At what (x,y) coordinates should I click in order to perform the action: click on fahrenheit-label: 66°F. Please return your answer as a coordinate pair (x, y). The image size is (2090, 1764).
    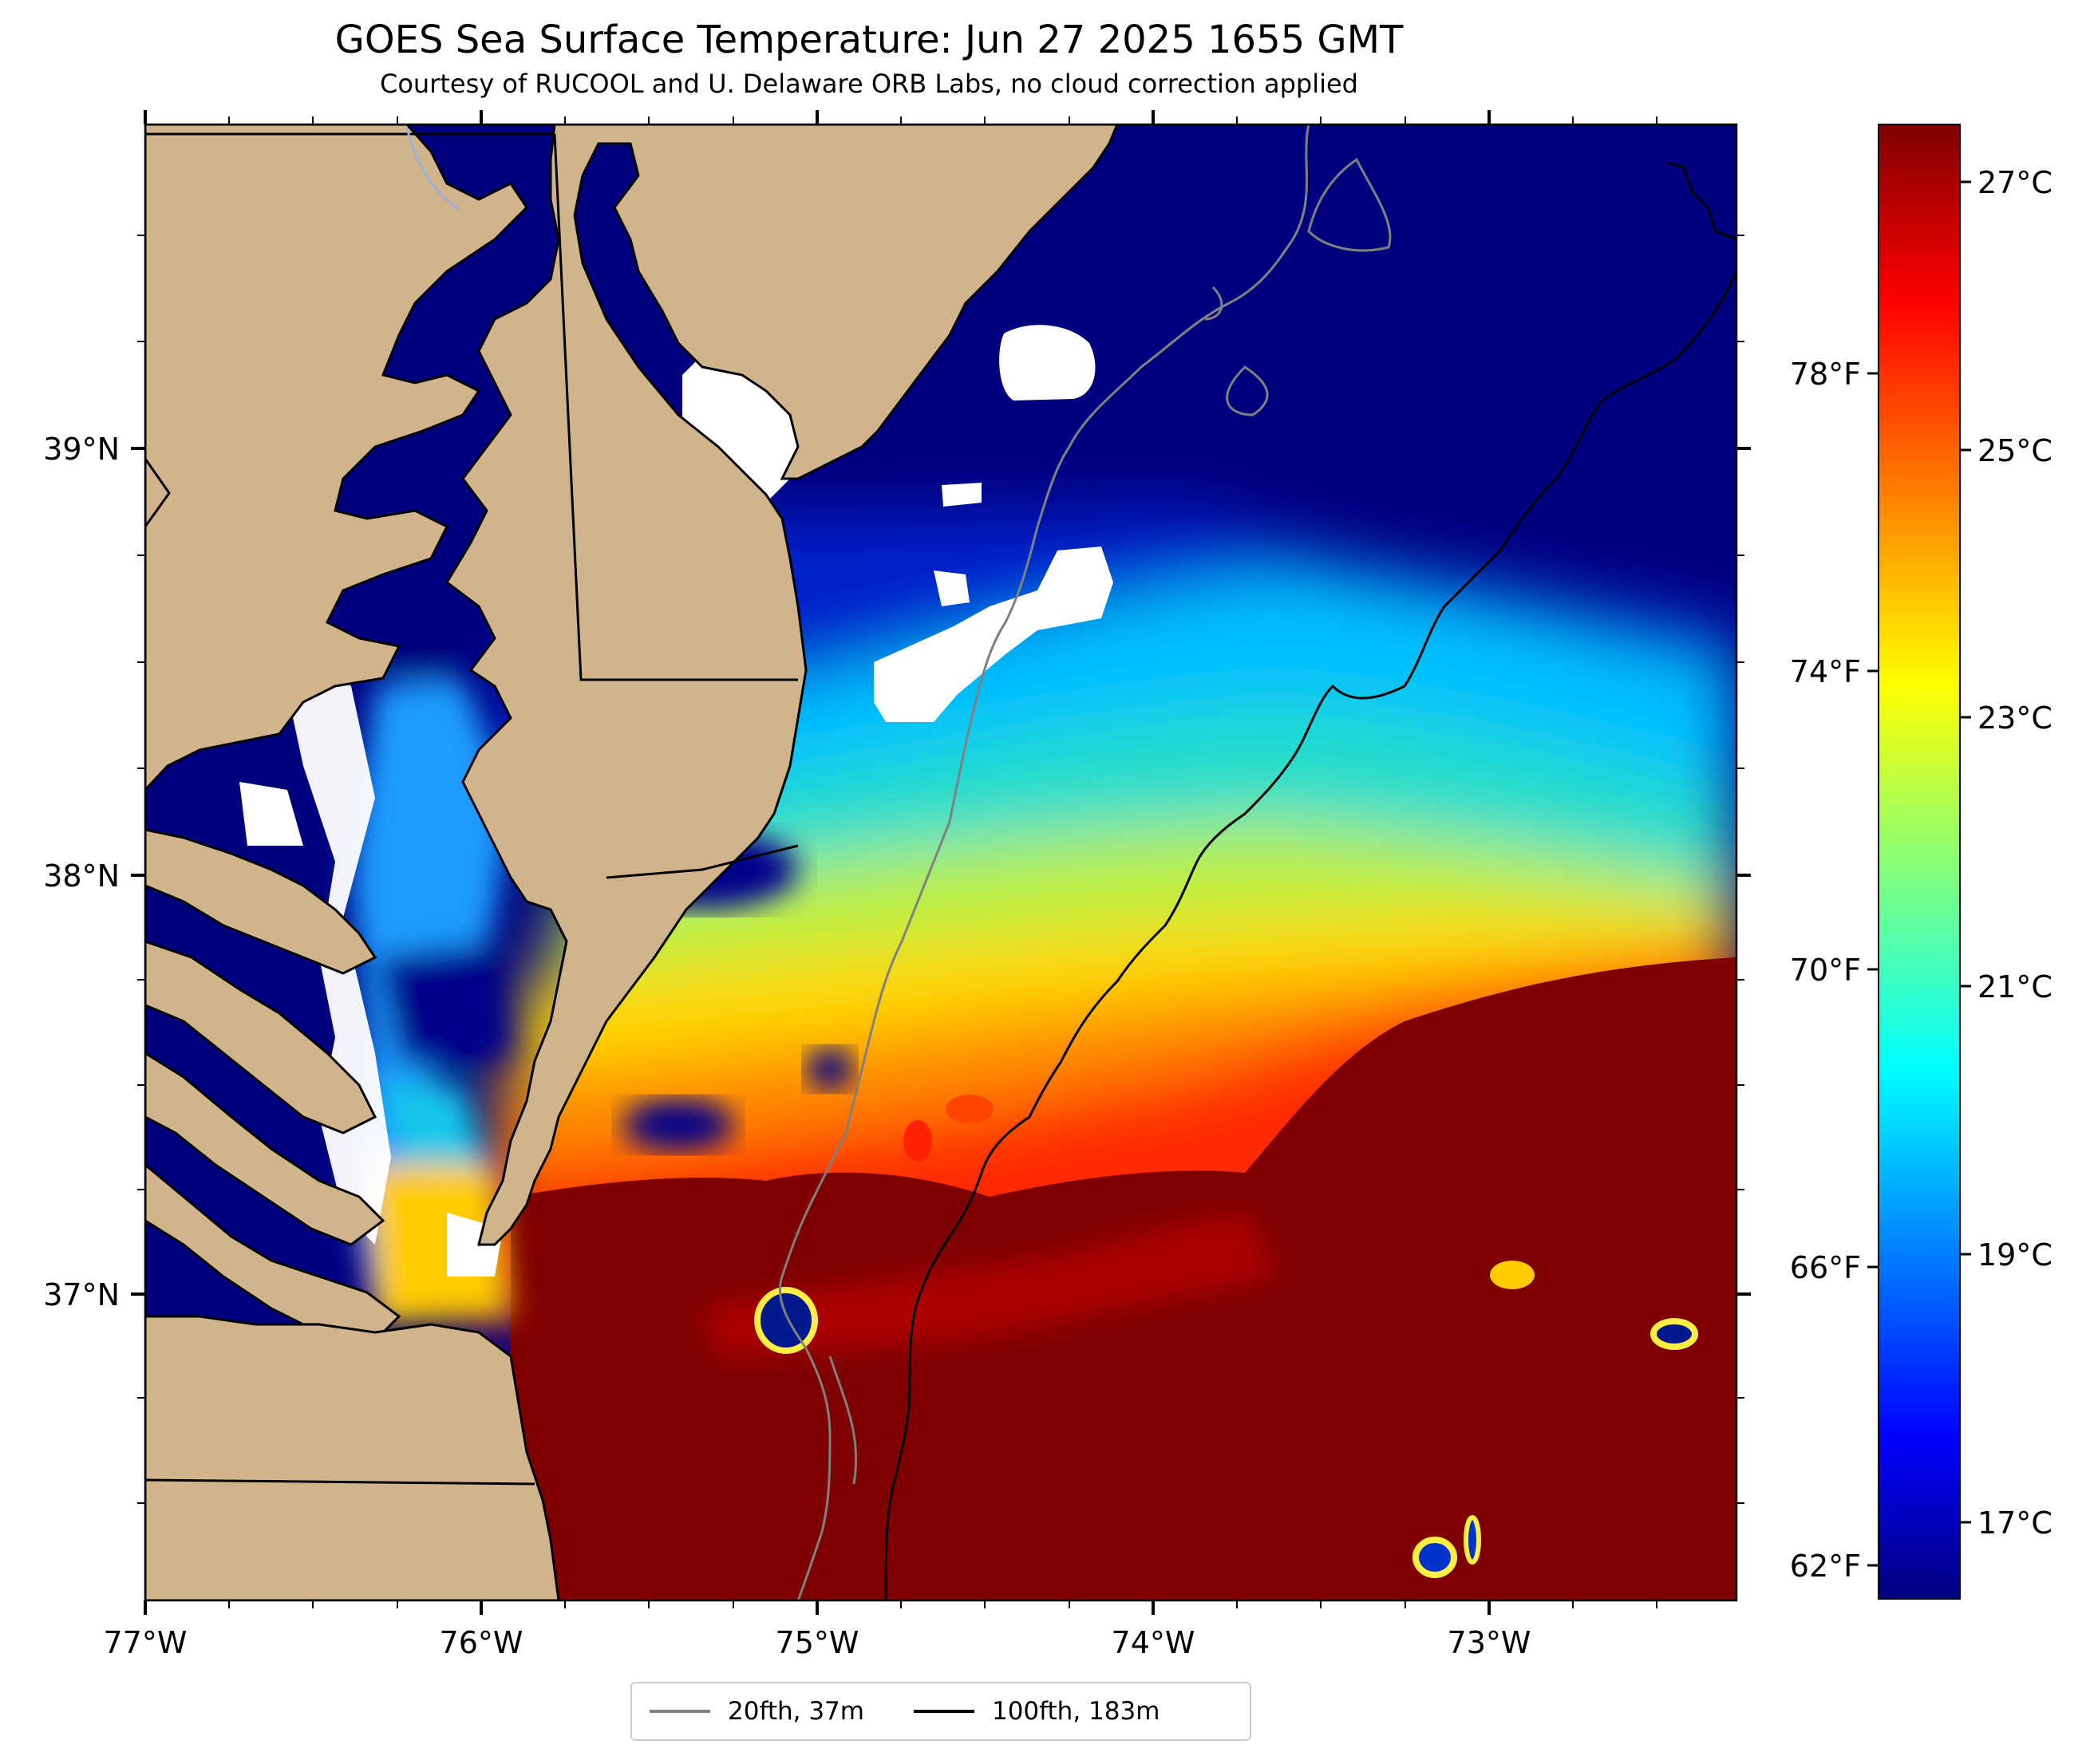
    Looking at the image, I should click on (1825, 1267).